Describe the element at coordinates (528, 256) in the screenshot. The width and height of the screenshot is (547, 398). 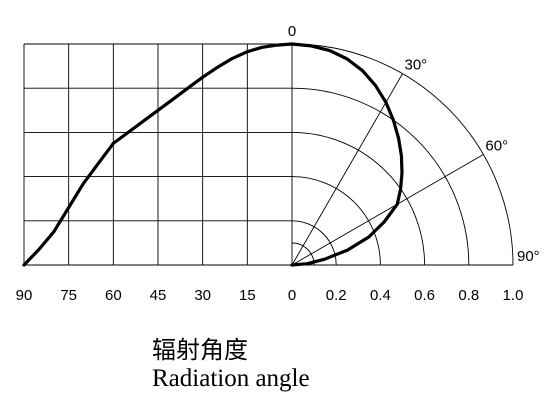
I see `angle-label: 90°` at that location.